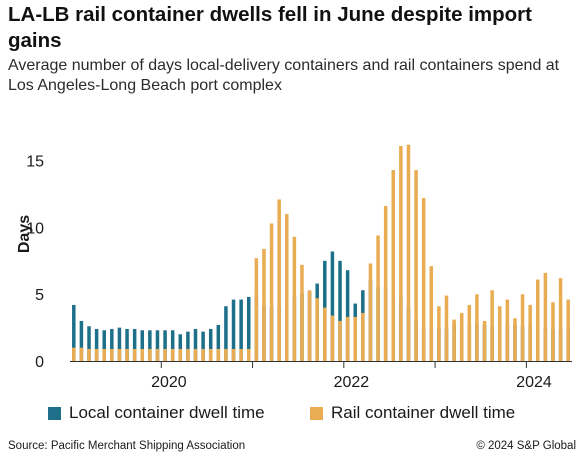  I want to click on legend-item-rail: Rail container dwell time, so click(412, 413).